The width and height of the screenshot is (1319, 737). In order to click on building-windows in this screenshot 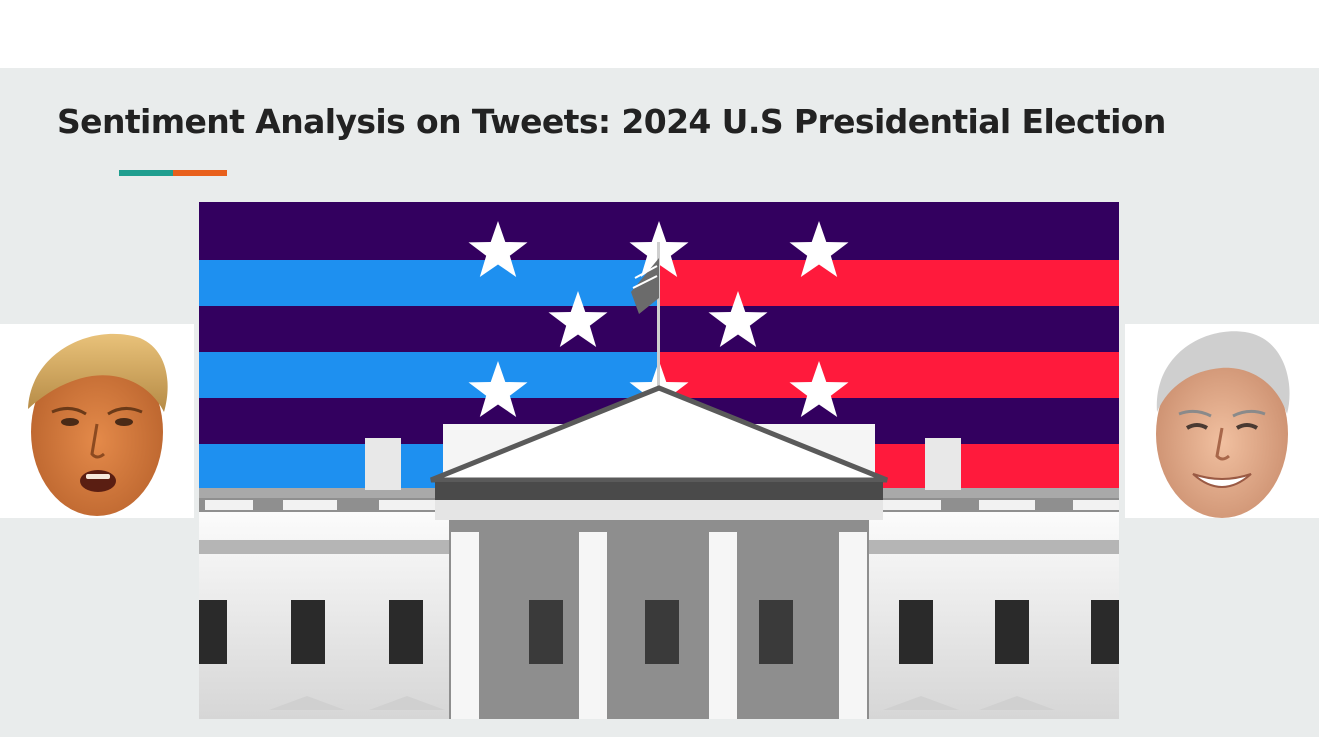, I will do `click(659, 632)`.